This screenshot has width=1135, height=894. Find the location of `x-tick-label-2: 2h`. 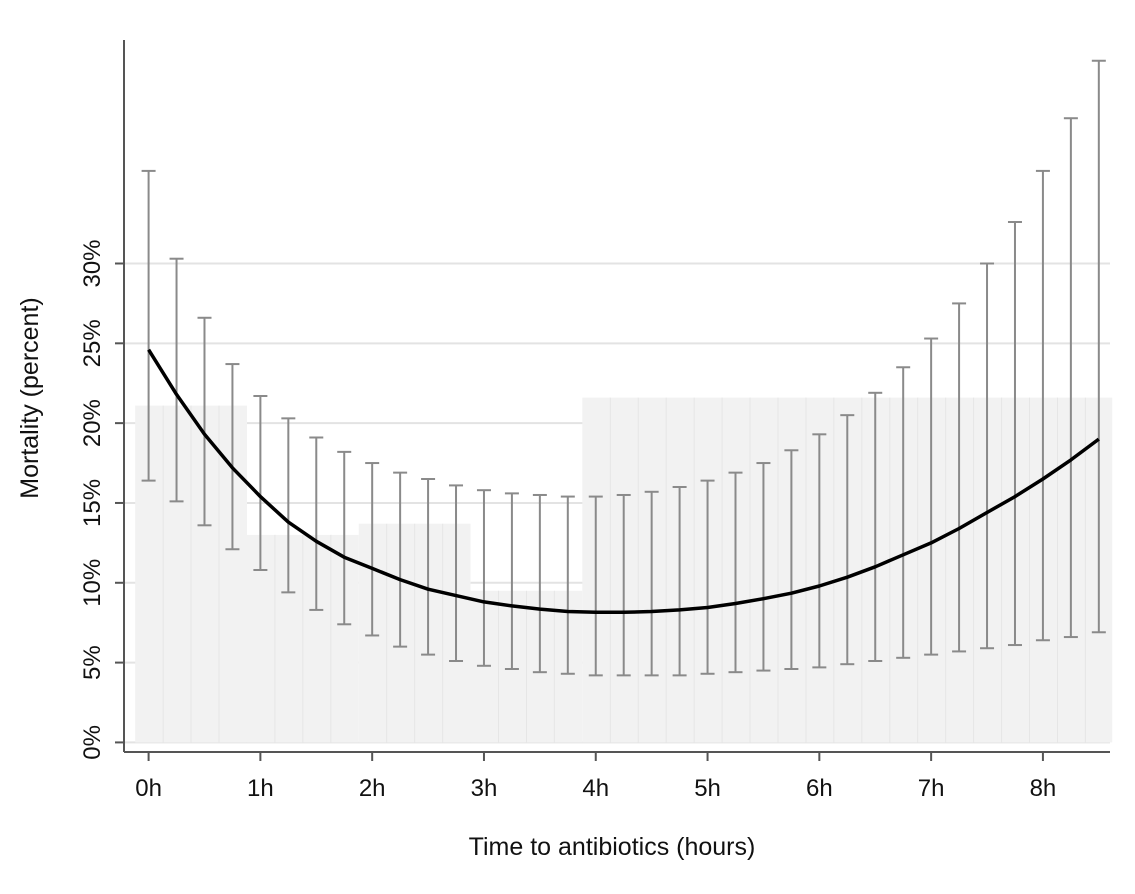

x-tick-label-2: 2h is located at coordinates (372, 788).